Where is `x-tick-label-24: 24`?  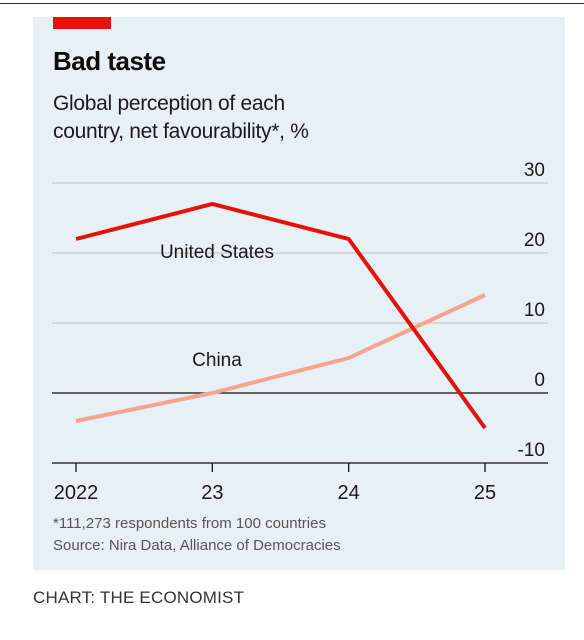
x-tick-label-24: 24 is located at coordinates (349, 493).